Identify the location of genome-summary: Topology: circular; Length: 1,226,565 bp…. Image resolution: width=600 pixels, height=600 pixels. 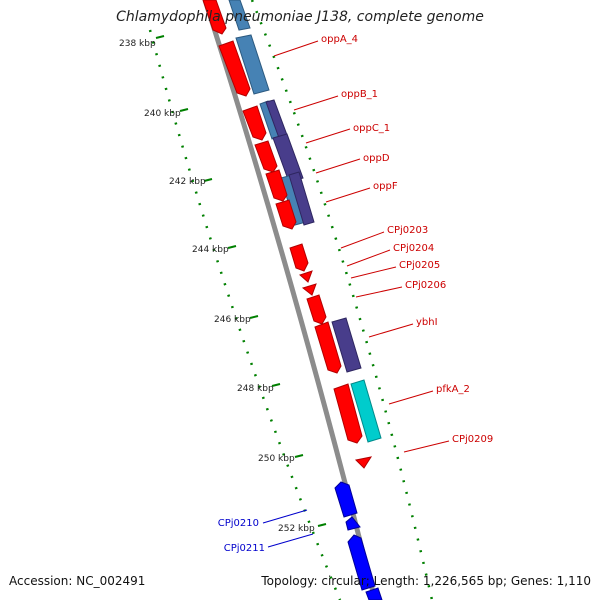
(426, 581).